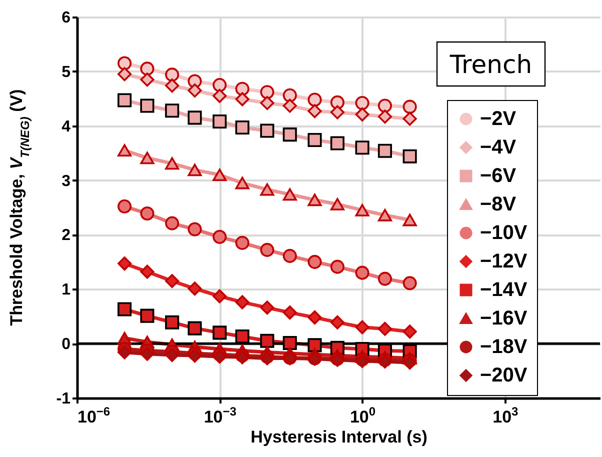  I want to click on y-tick-label: -1, so click(63, 399).